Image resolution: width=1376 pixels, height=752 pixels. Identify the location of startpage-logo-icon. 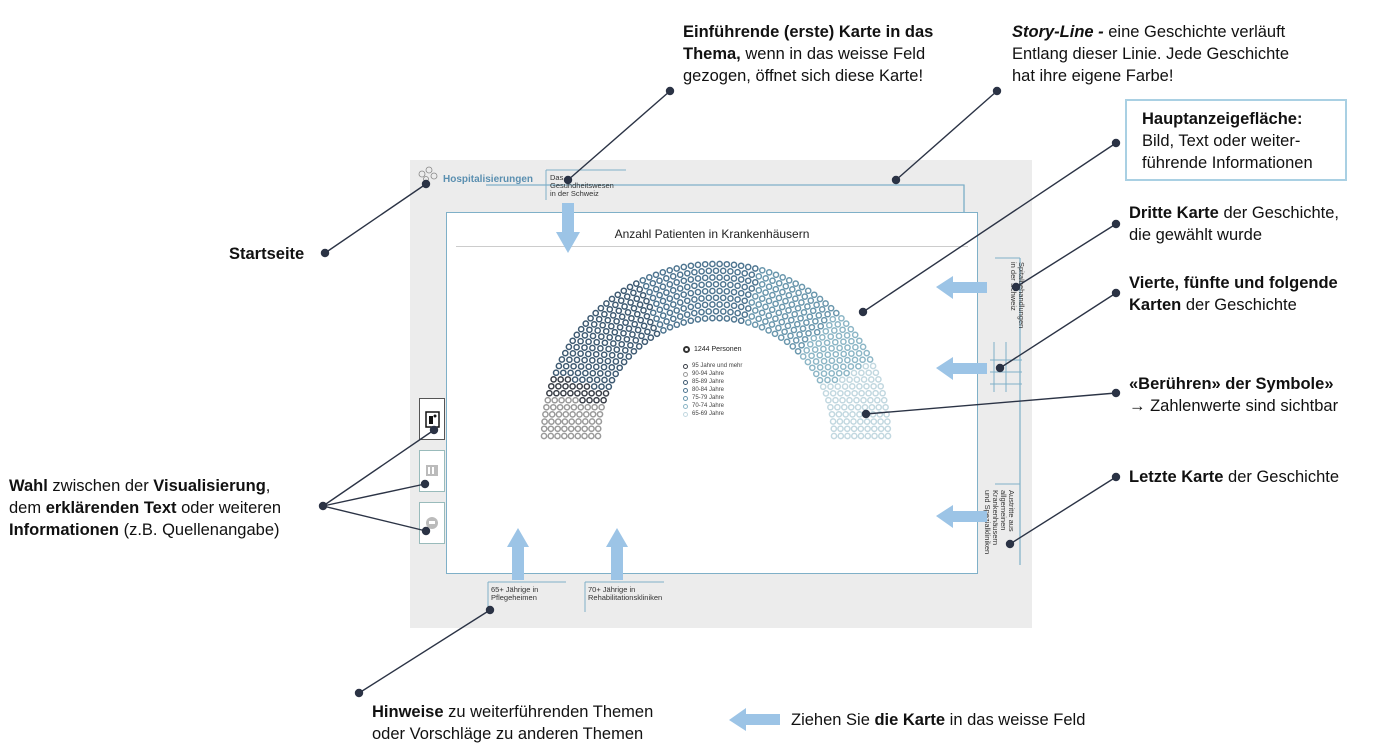
(428, 175).